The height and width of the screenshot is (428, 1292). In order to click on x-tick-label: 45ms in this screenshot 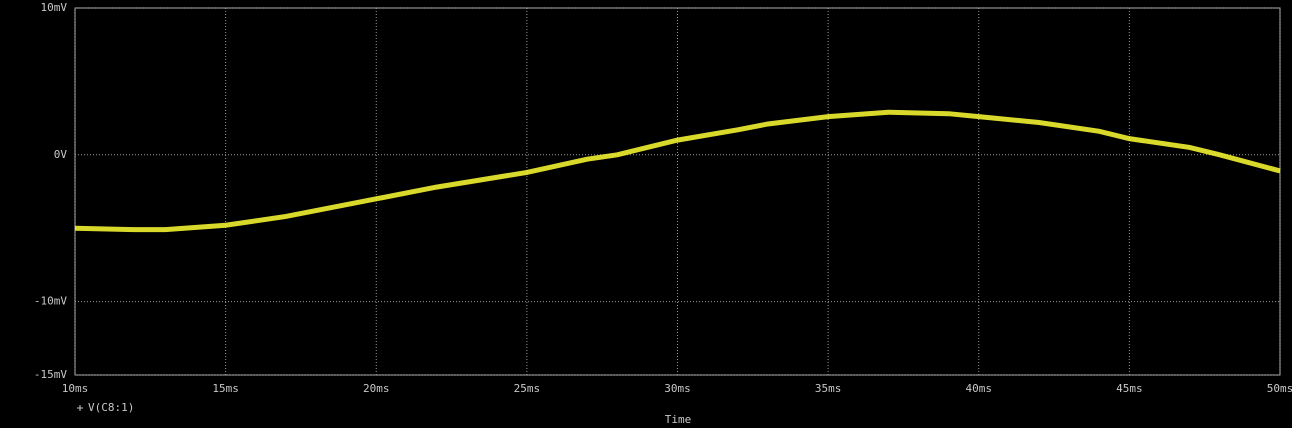, I will do `click(1129, 388)`.